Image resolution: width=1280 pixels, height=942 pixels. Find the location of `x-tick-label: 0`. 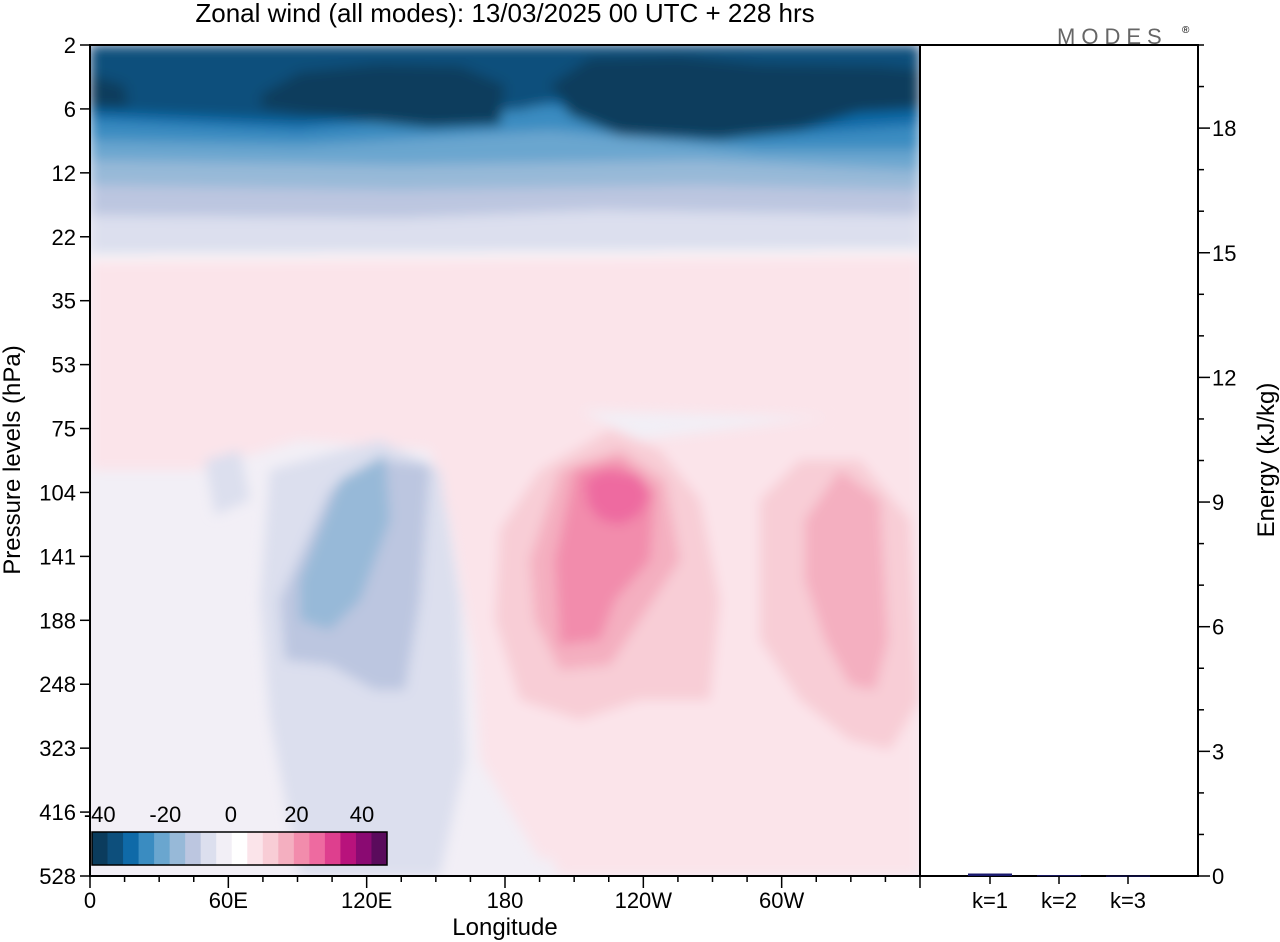

x-tick-label: 0 is located at coordinates (90, 900).